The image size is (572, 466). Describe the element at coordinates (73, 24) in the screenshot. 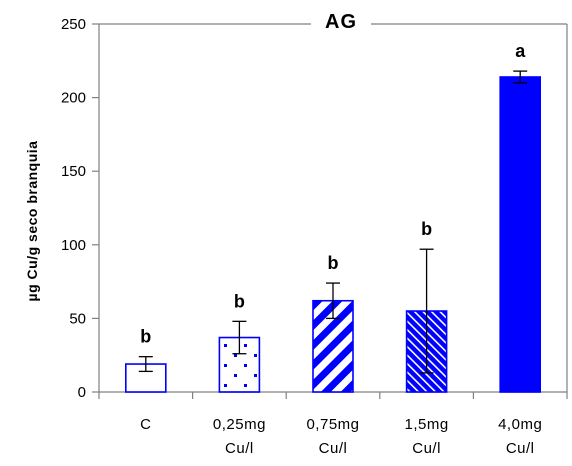

I see `y-tick-label: 250` at that location.